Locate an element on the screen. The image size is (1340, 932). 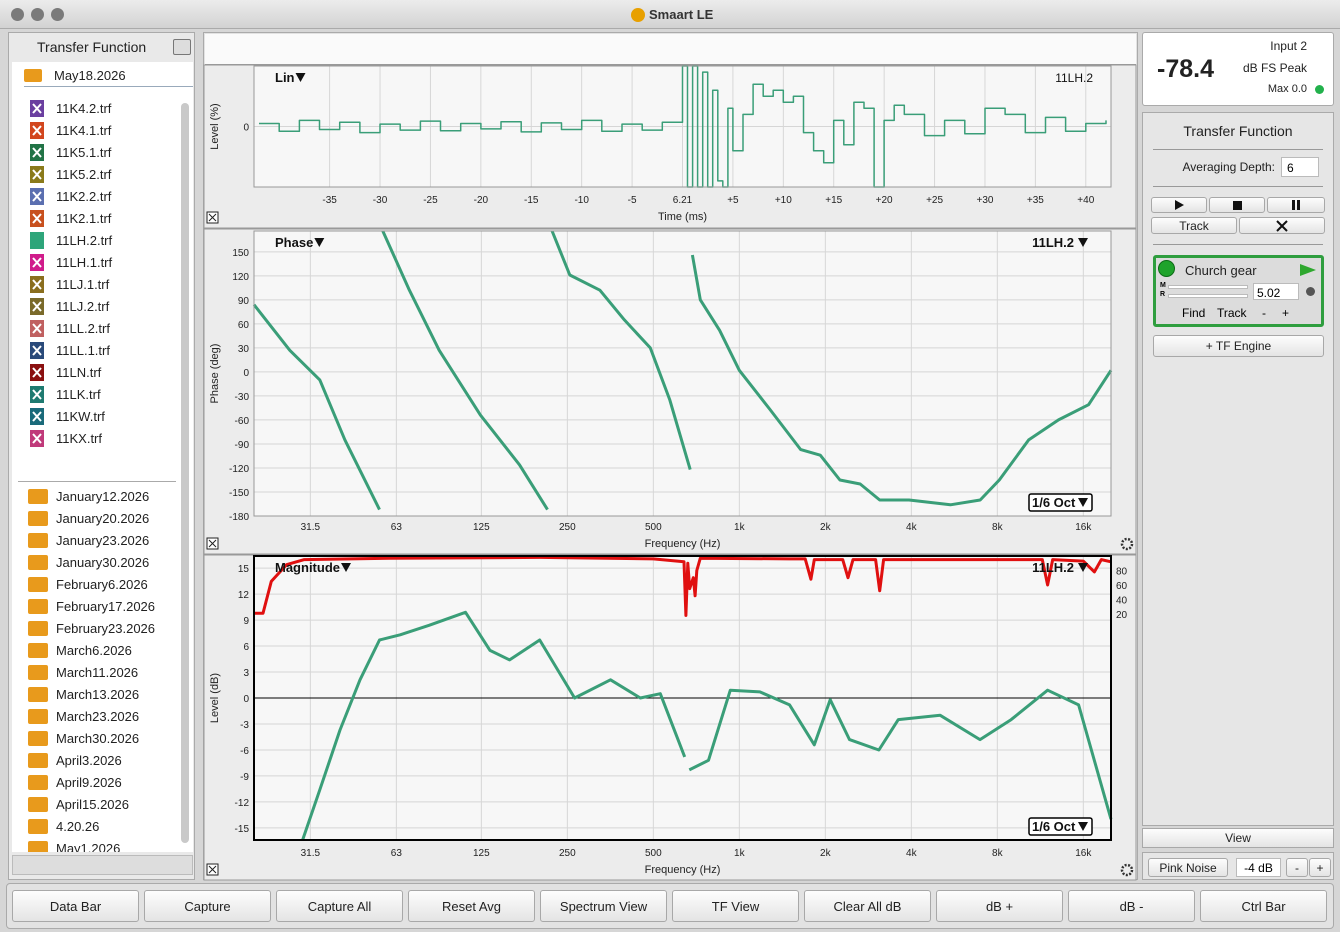
app-icon is located at coordinates (638, 15).